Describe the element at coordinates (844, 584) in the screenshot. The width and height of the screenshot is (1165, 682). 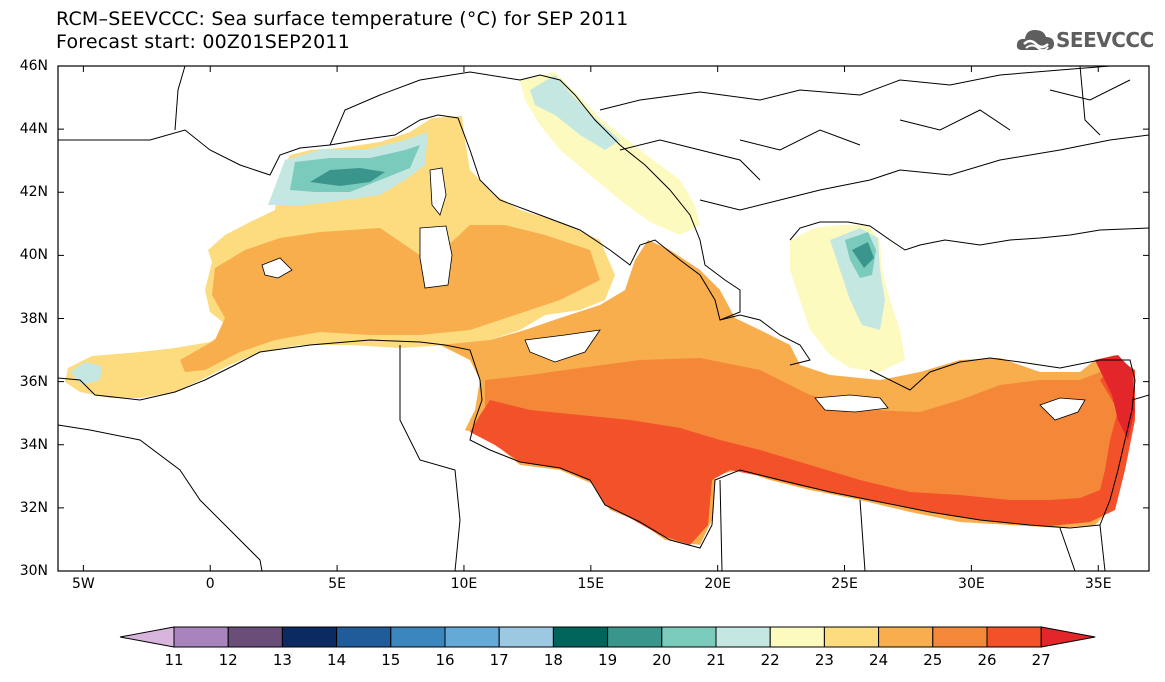
I see `longitude-label: 25E` at that location.